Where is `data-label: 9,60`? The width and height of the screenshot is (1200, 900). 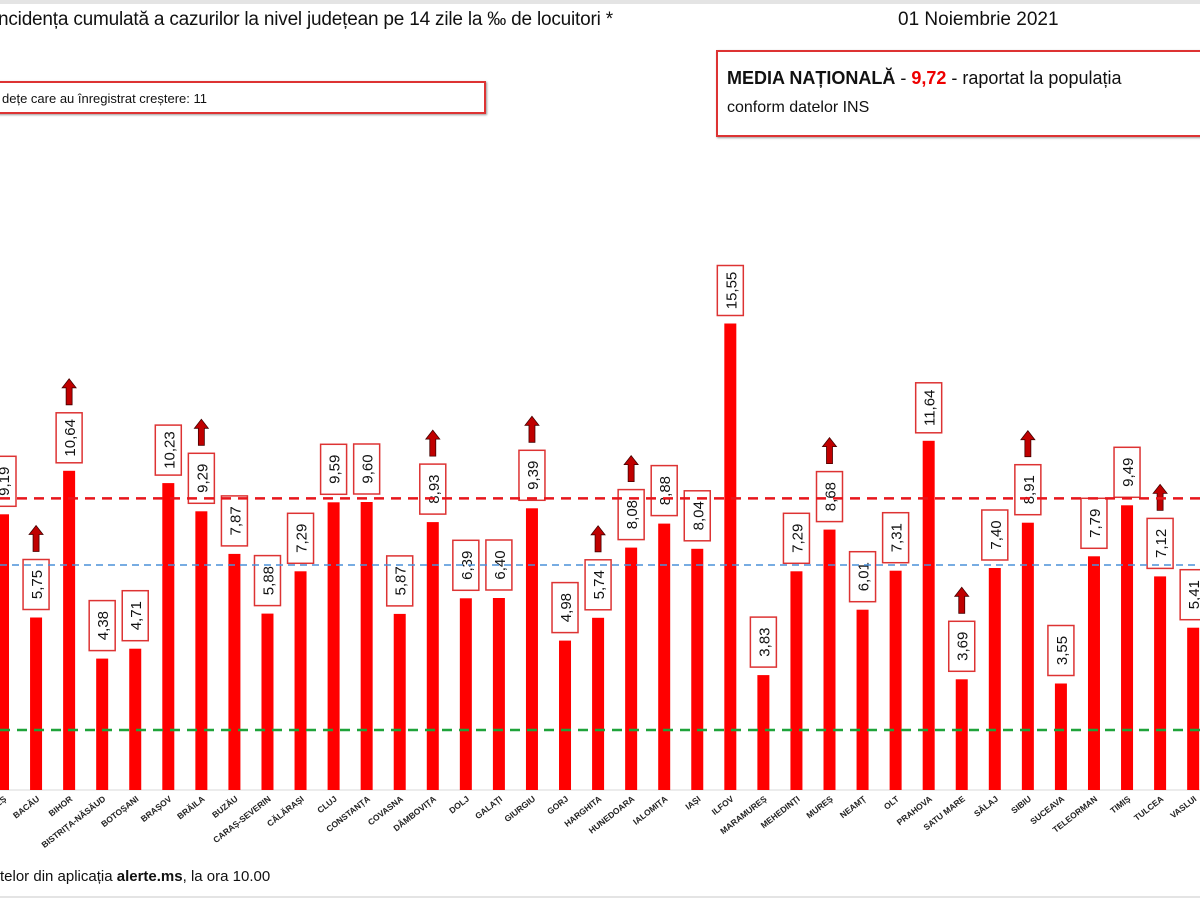 data-label: 9,60 is located at coordinates (368, 468).